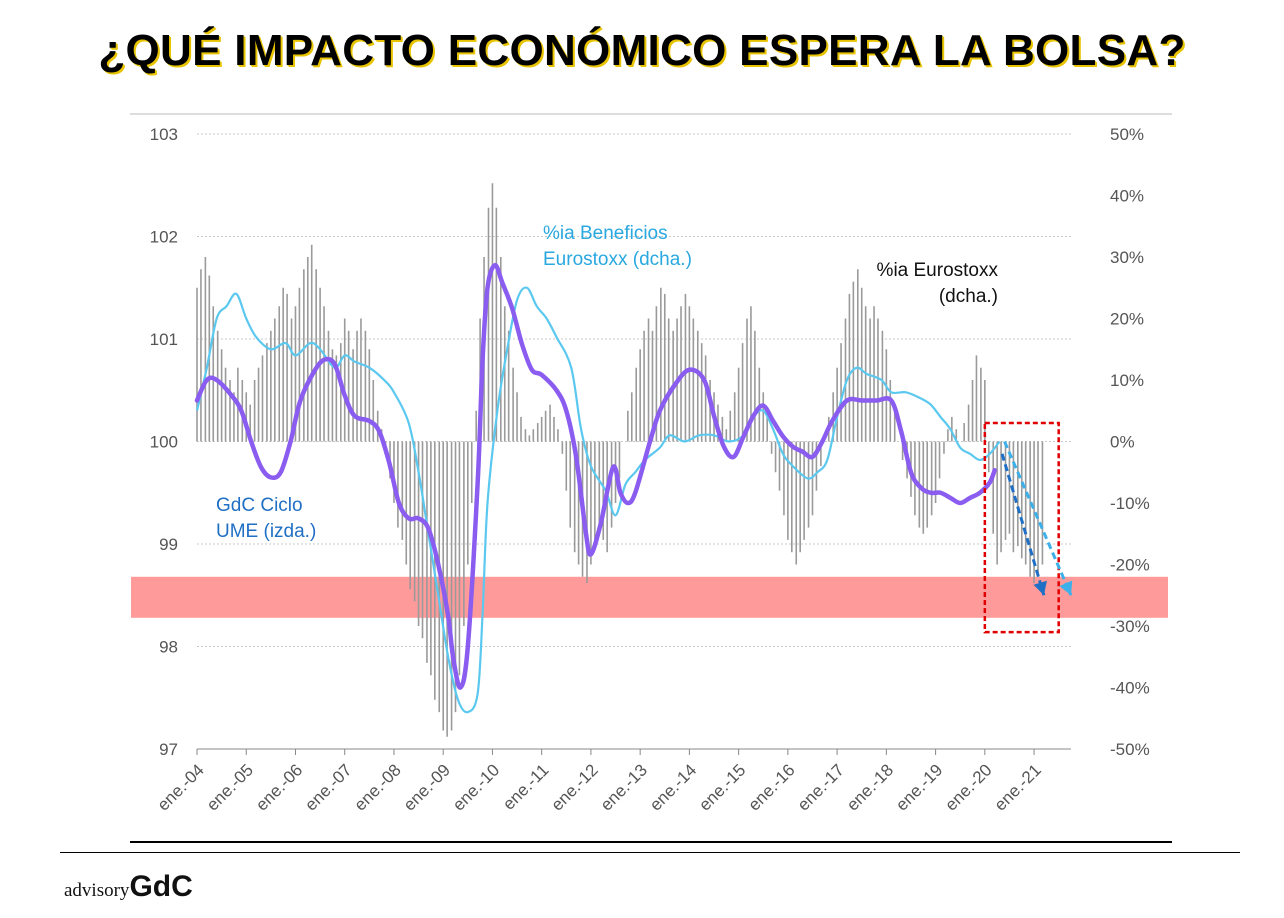 The height and width of the screenshot is (918, 1284). Describe the element at coordinates (821, 787) in the screenshot. I see `x-tick-label: ene.-17` at that location.